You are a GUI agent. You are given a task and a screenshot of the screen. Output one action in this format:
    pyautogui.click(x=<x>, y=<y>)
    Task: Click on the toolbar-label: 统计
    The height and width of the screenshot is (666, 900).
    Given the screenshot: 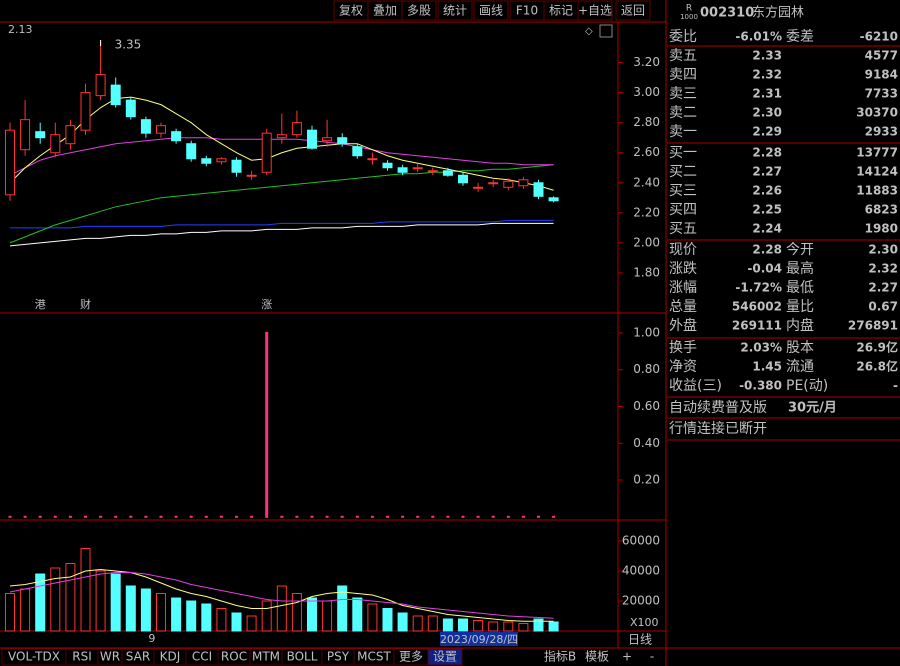 What is the action you would take?
    pyautogui.click(x=455, y=11)
    